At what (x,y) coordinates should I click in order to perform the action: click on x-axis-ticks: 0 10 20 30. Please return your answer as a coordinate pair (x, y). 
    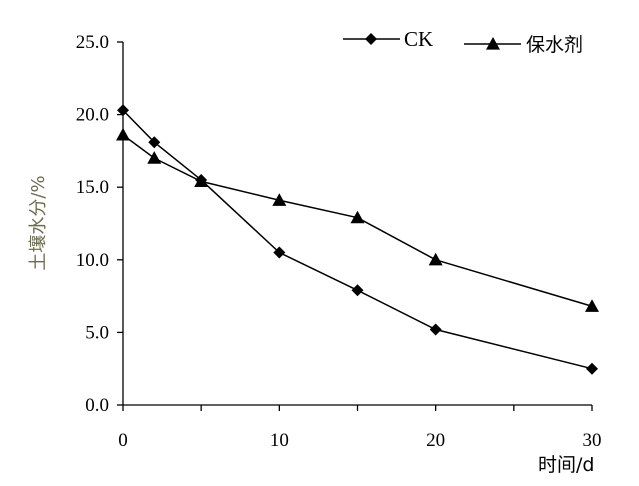
    Looking at the image, I should click on (360, 428).